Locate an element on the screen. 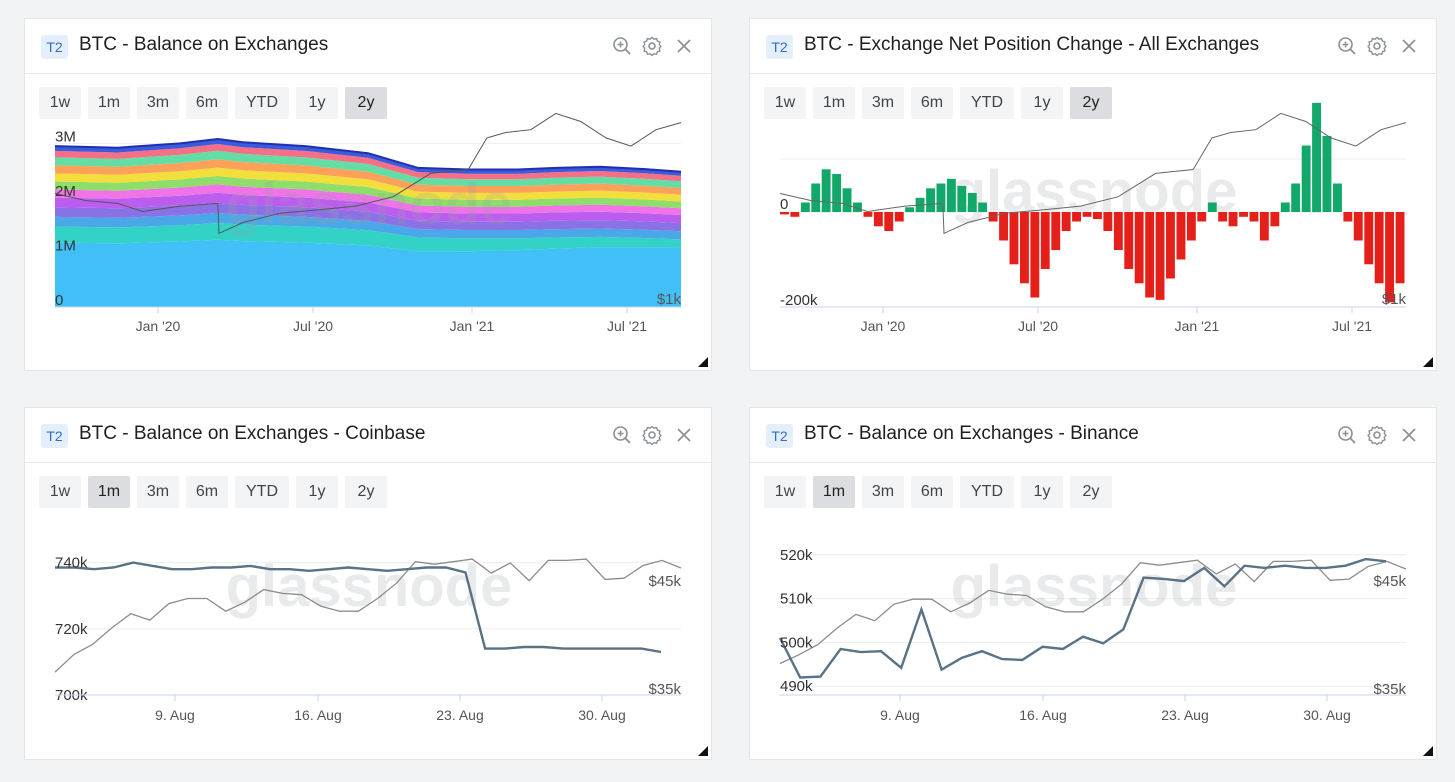  x-tick-label: 16. Aug is located at coordinates (1043, 715).